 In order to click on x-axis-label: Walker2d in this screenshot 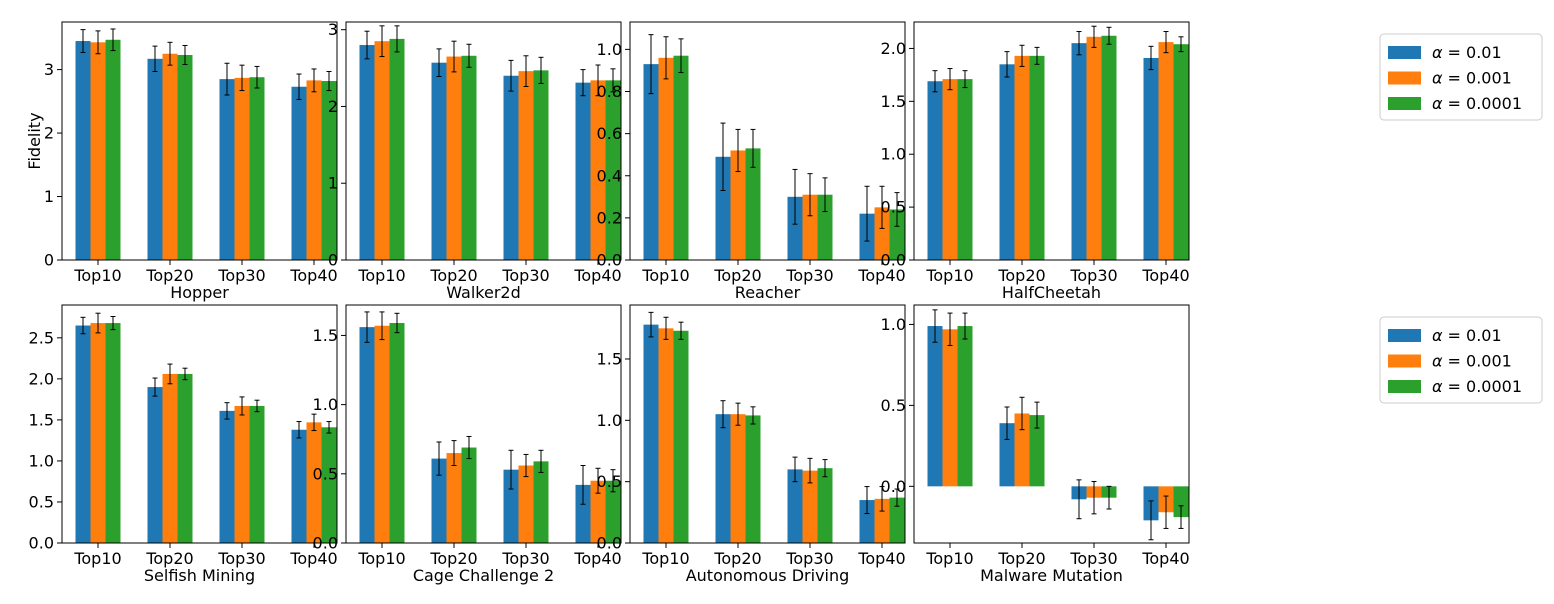, I will do `click(483, 292)`.